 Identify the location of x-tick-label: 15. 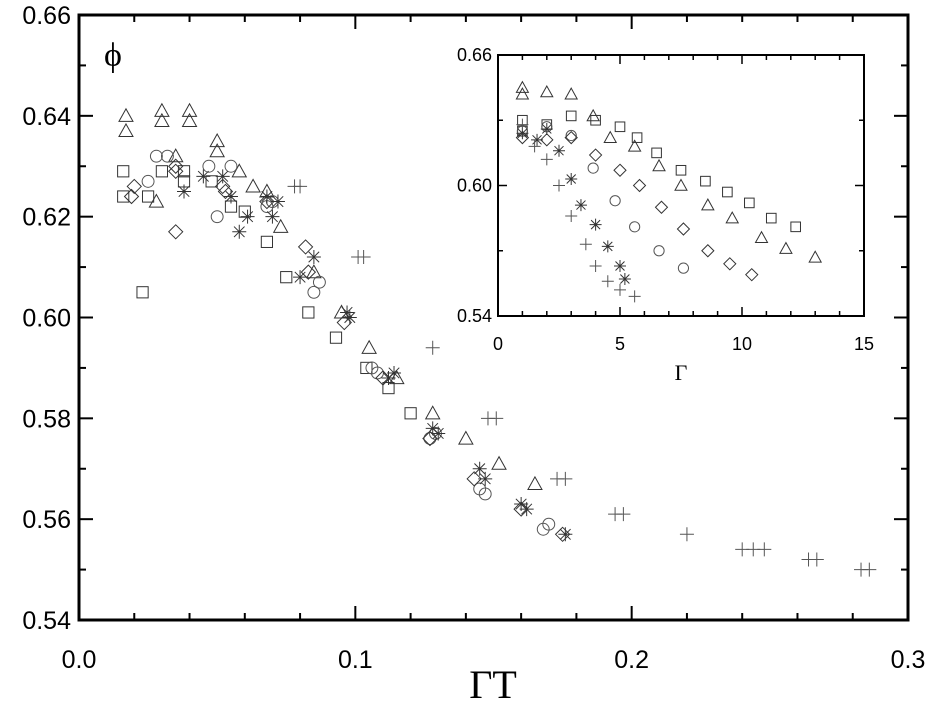
(864, 344).